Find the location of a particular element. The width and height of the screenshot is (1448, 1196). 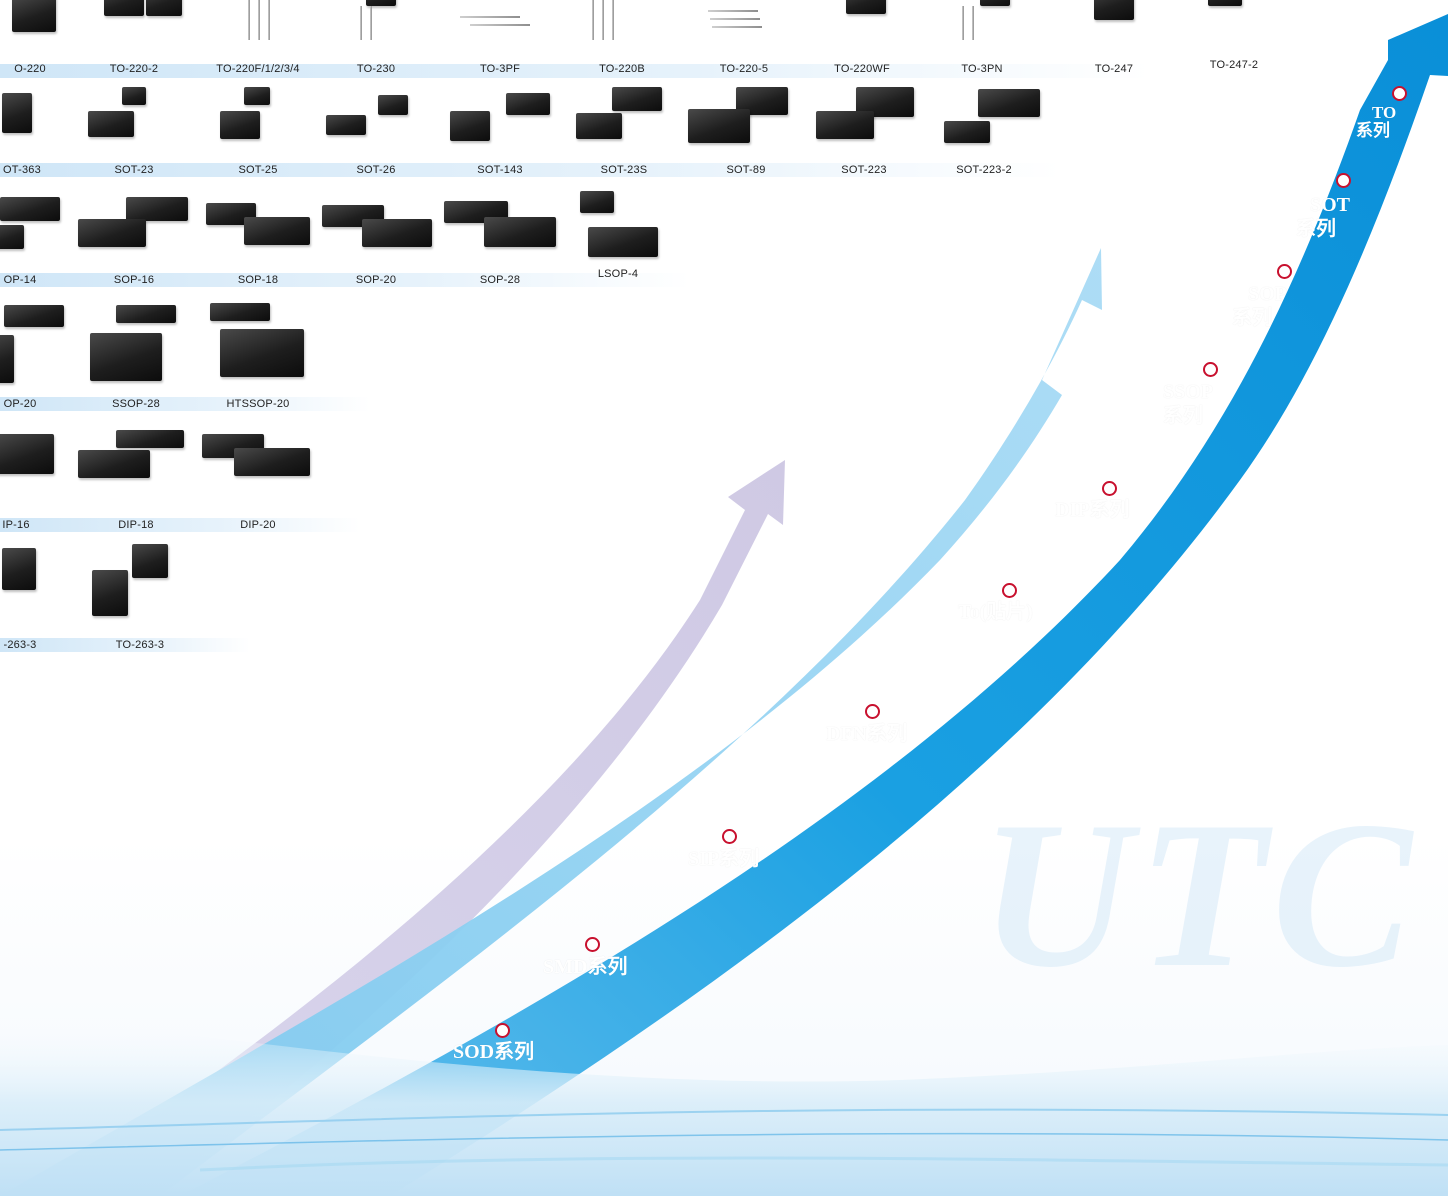

package-item: SOT-223 is located at coordinates (864, 132).